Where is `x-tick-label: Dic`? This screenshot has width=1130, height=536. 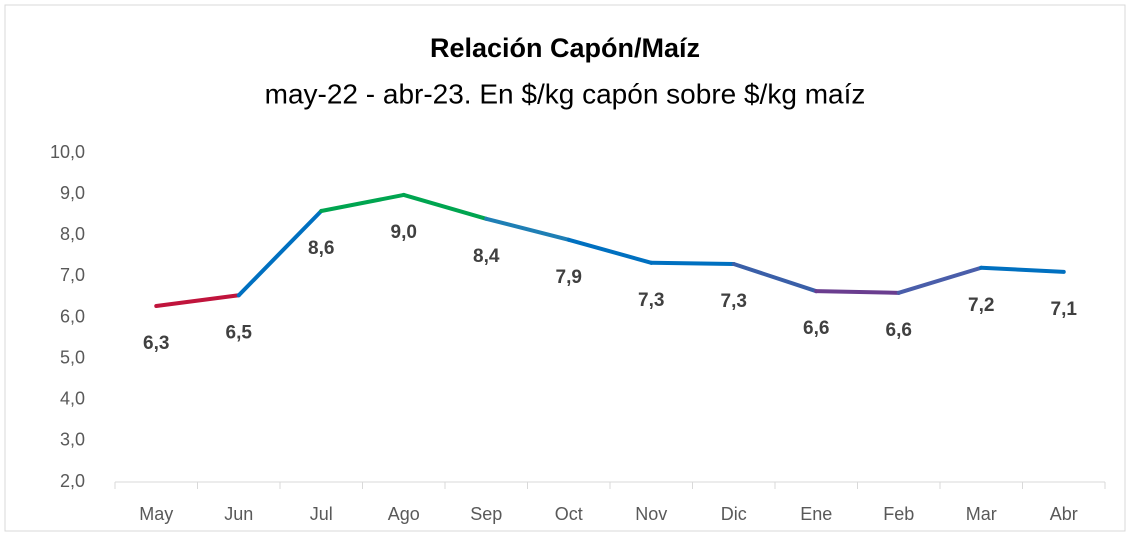 x-tick-label: Dic is located at coordinates (734, 514).